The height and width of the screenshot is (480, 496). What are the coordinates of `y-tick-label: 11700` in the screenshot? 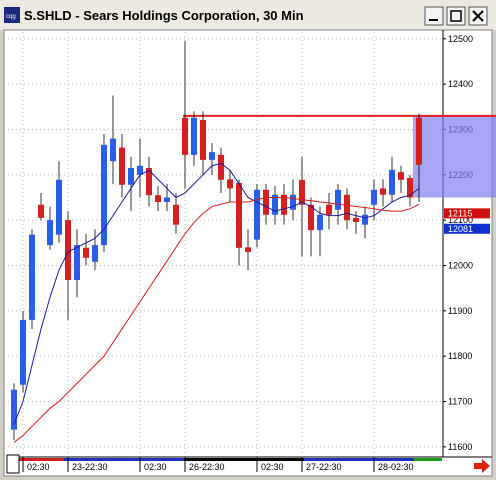 It's located at (460, 402).